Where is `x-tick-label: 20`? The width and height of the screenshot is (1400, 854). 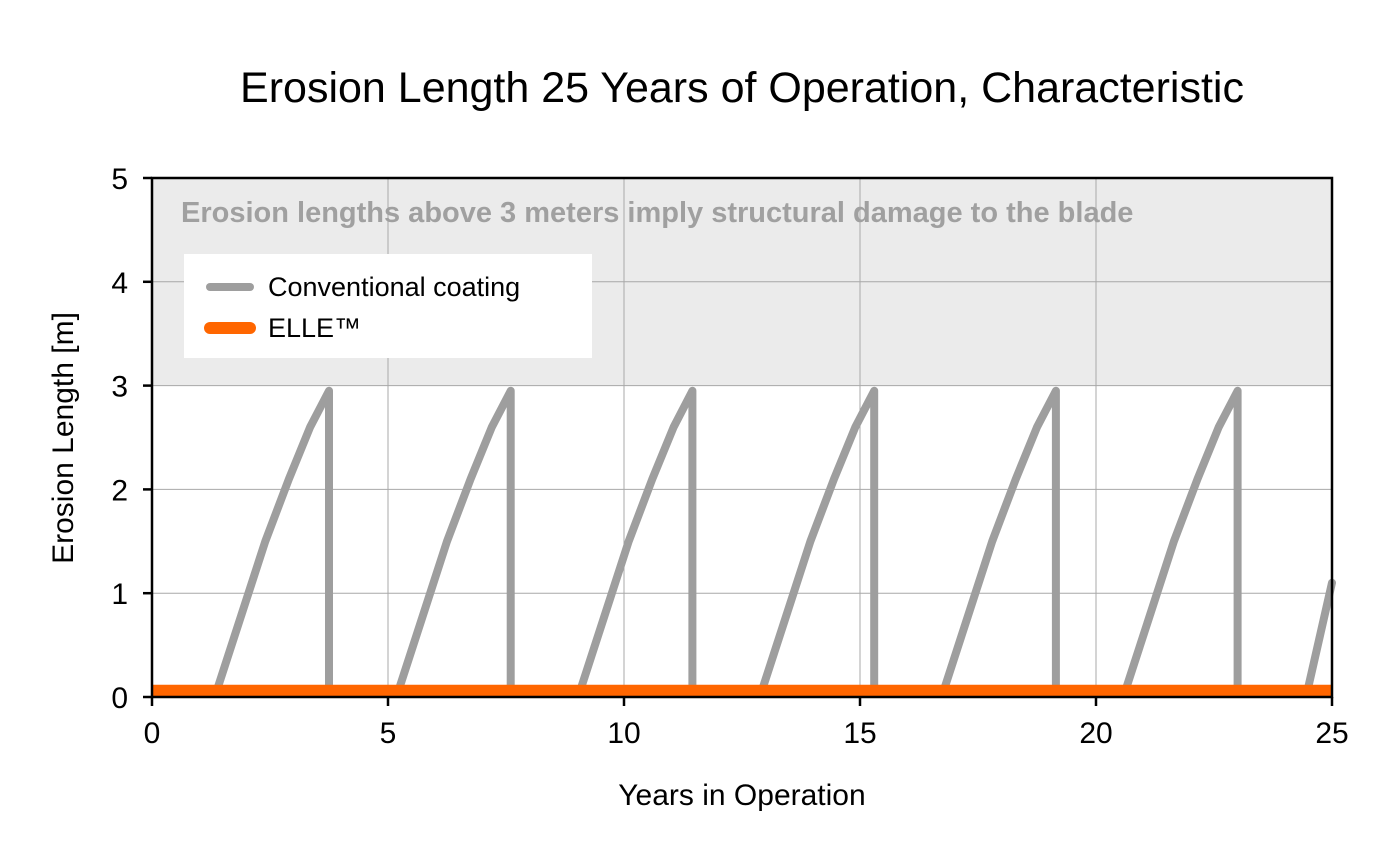 x-tick-label: 20 is located at coordinates (1095, 733).